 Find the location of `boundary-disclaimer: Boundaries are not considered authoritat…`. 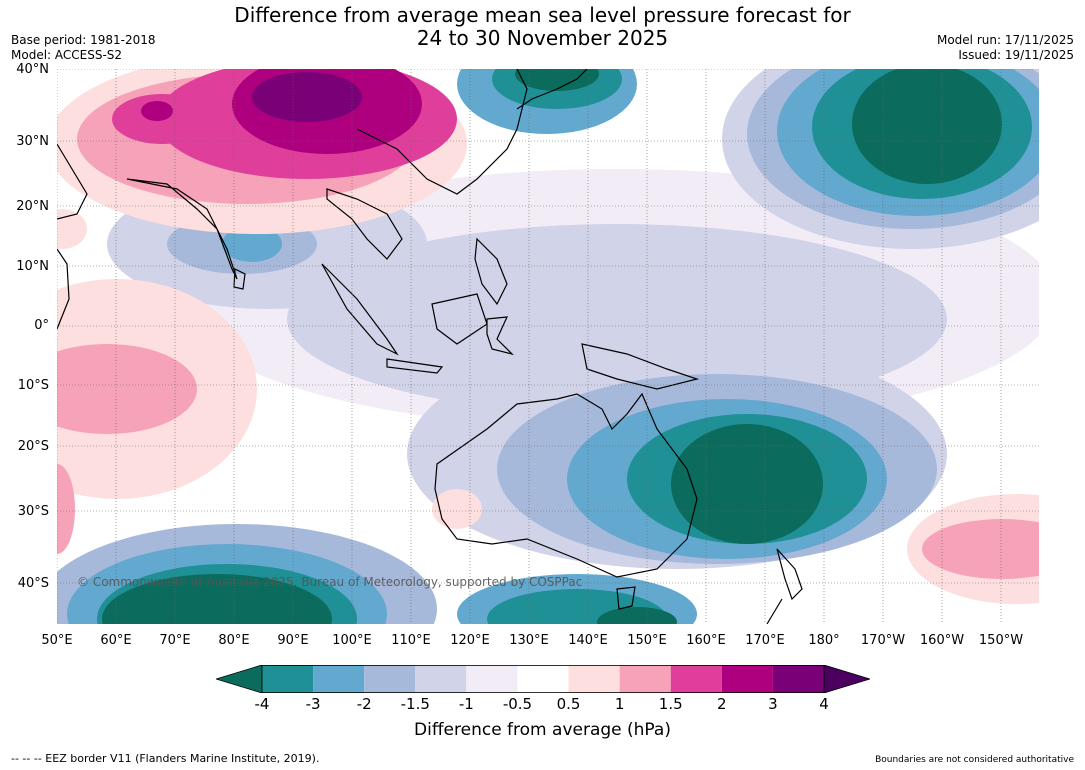

boundary-disclaimer: Boundaries are not considered authoritat… is located at coordinates (974, 760).